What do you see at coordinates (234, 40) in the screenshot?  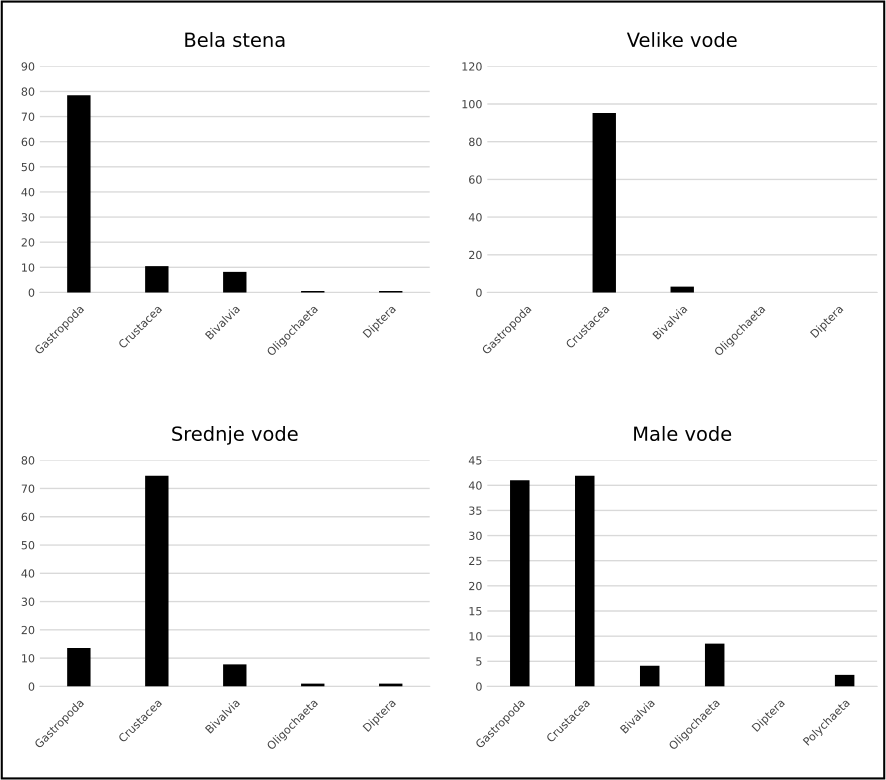 I see `chart-title: Bela stena` at bounding box center [234, 40].